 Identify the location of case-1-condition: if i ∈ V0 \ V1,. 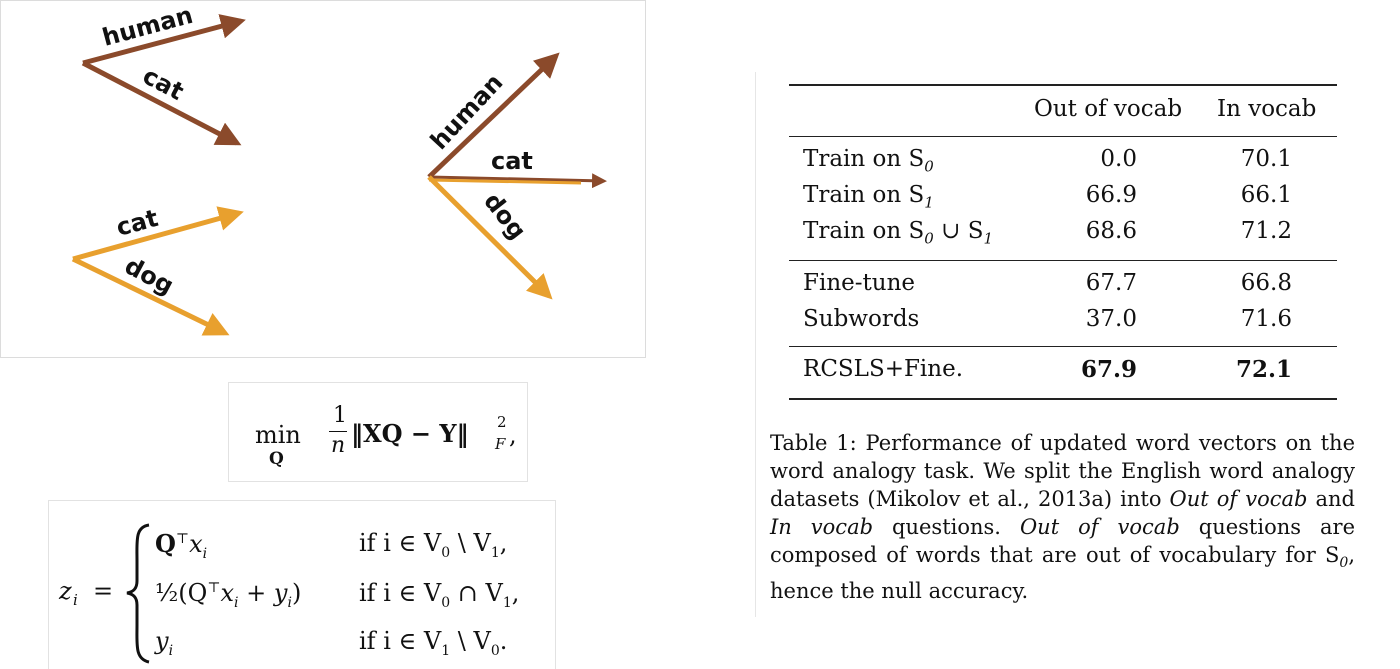
(433, 545).